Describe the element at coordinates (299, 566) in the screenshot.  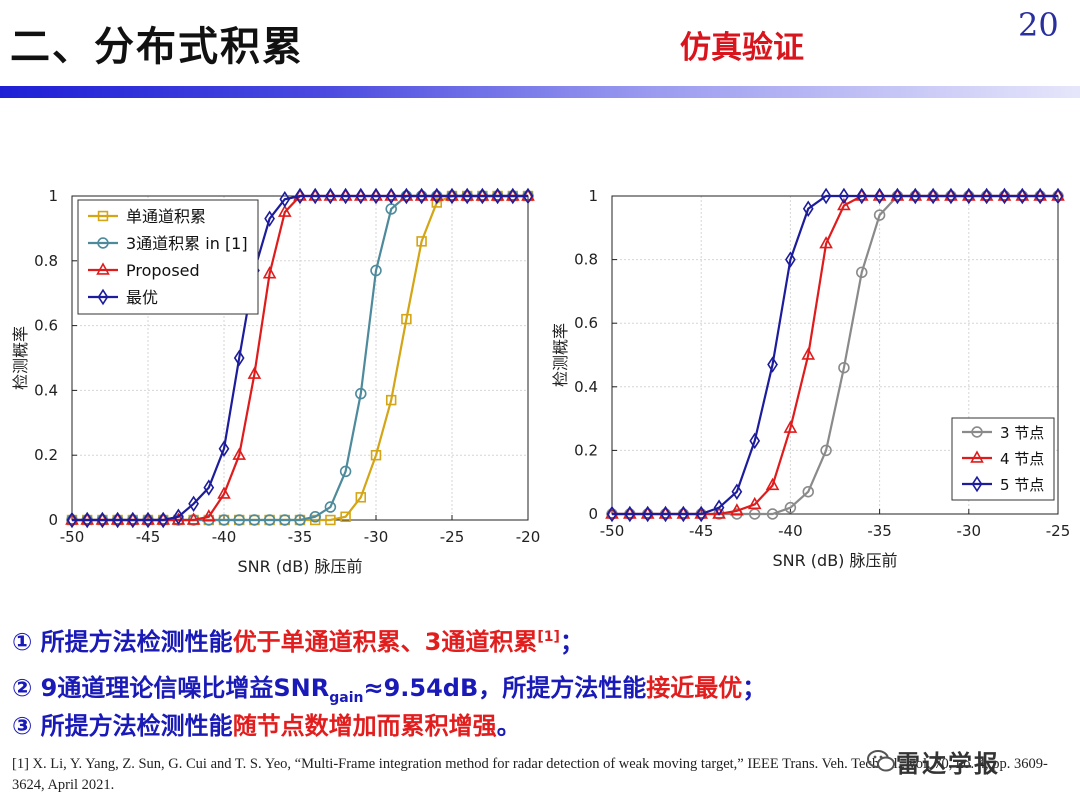
I see `chart0-xlabel: SNR (dB) 脉压前` at that location.